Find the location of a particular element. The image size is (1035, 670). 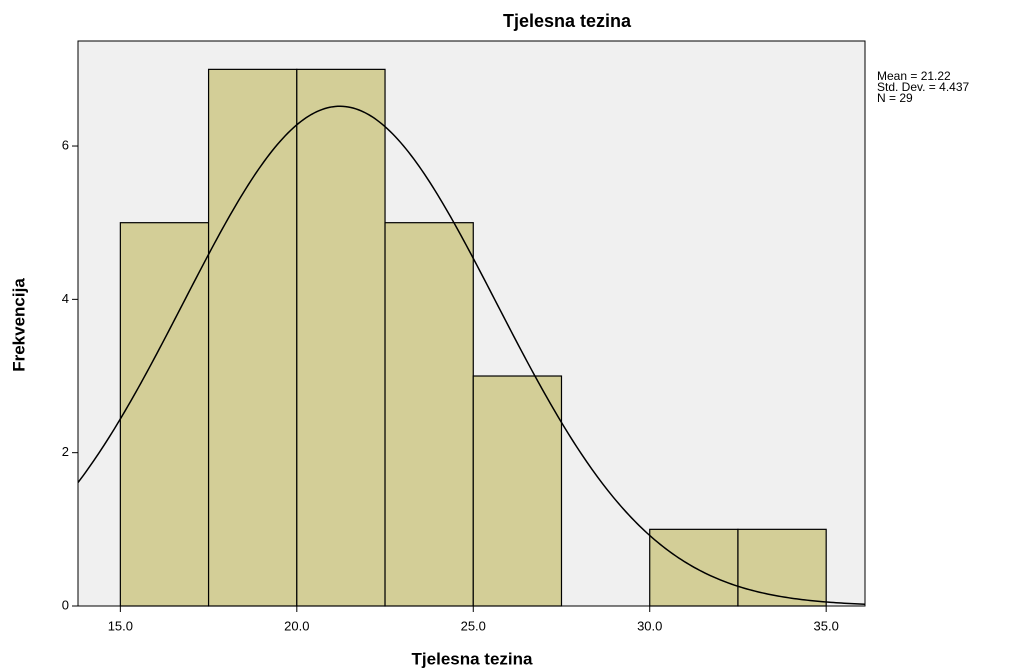

x-tick-label: 25.0 is located at coordinates (473, 625).